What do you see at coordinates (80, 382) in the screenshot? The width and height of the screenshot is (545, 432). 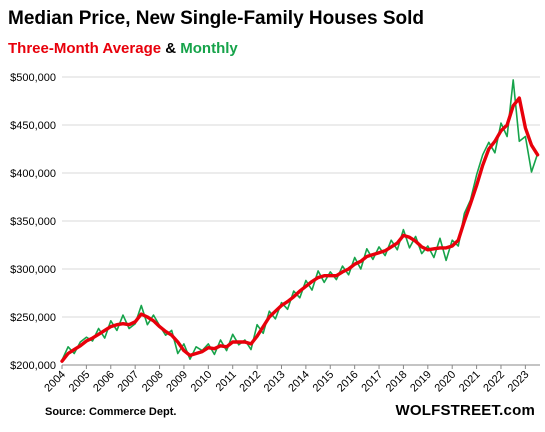 I see `x-tick-label: 2005` at bounding box center [80, 382].